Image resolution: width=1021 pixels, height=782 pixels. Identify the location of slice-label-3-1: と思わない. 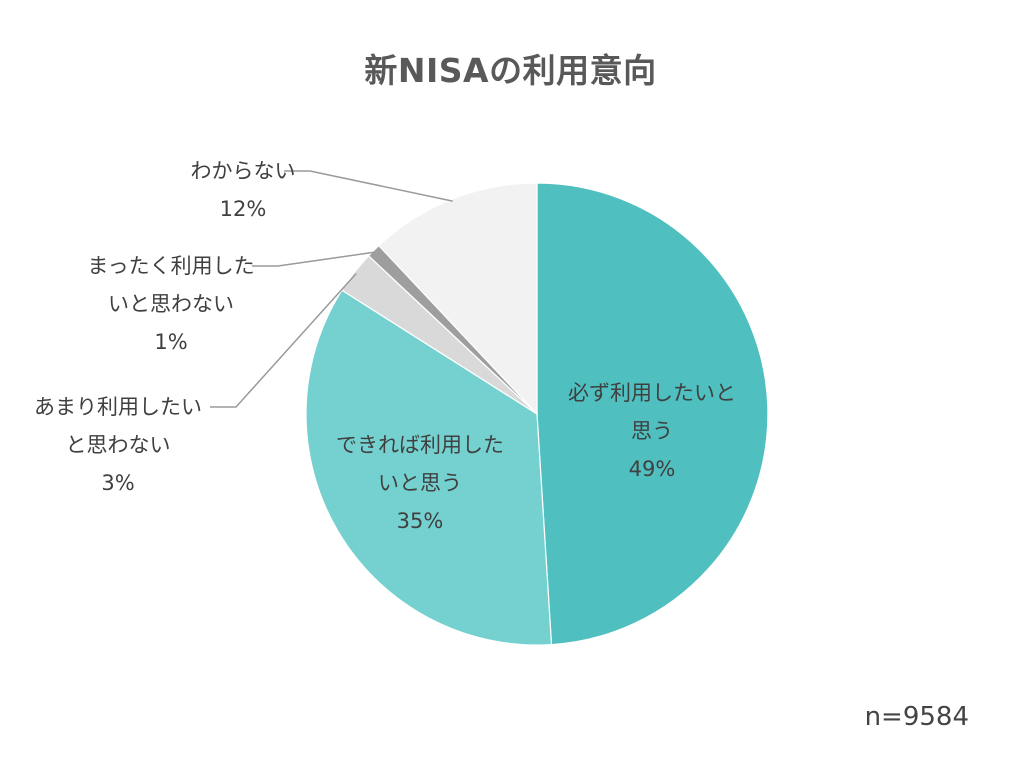
(118, 445).